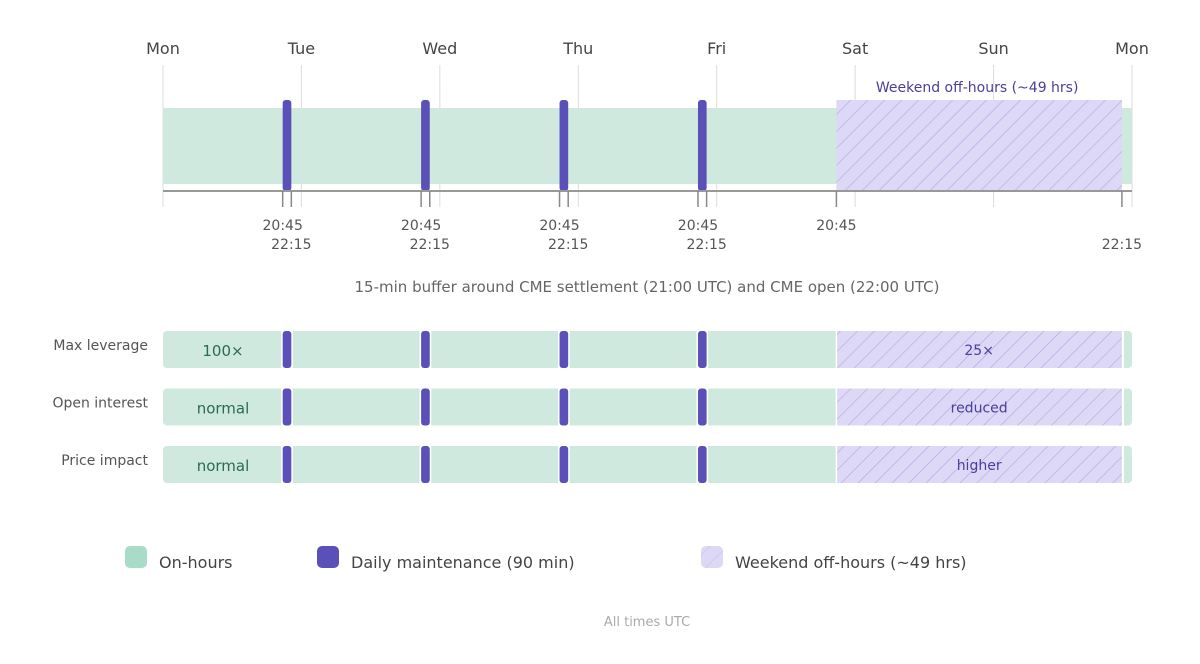 The image size is (1200, 664). Describe the element at coordinates (100, 404) in the screenshot. I see `row-label: Open interest` at that location.